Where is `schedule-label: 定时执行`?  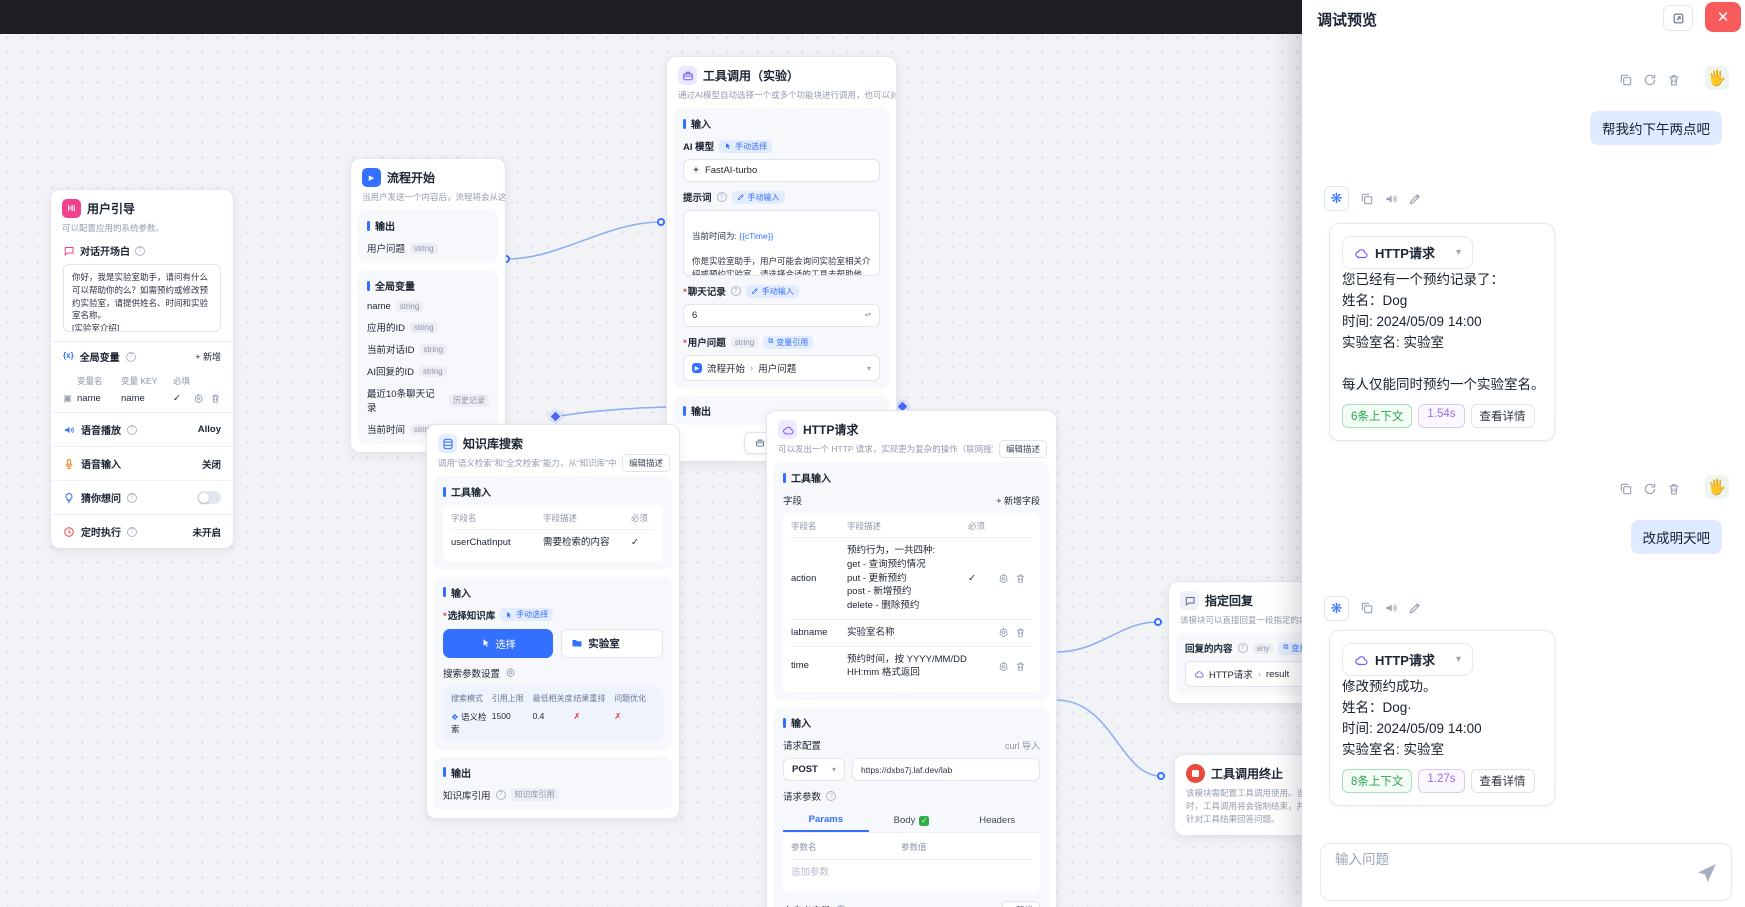
schedule-label: 定时执行 is located at coordinates (101, 533).